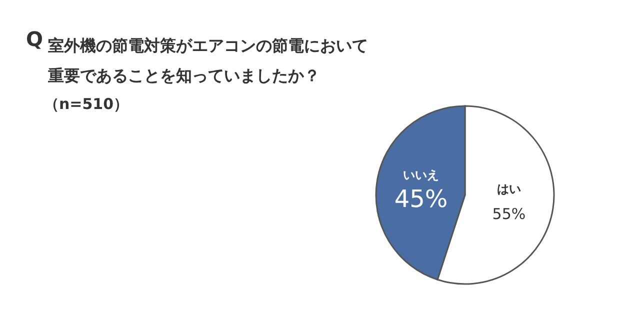  Describe the element at coordinates (421, 199) in the screenshot. I see `data-label: 45%` at that location.